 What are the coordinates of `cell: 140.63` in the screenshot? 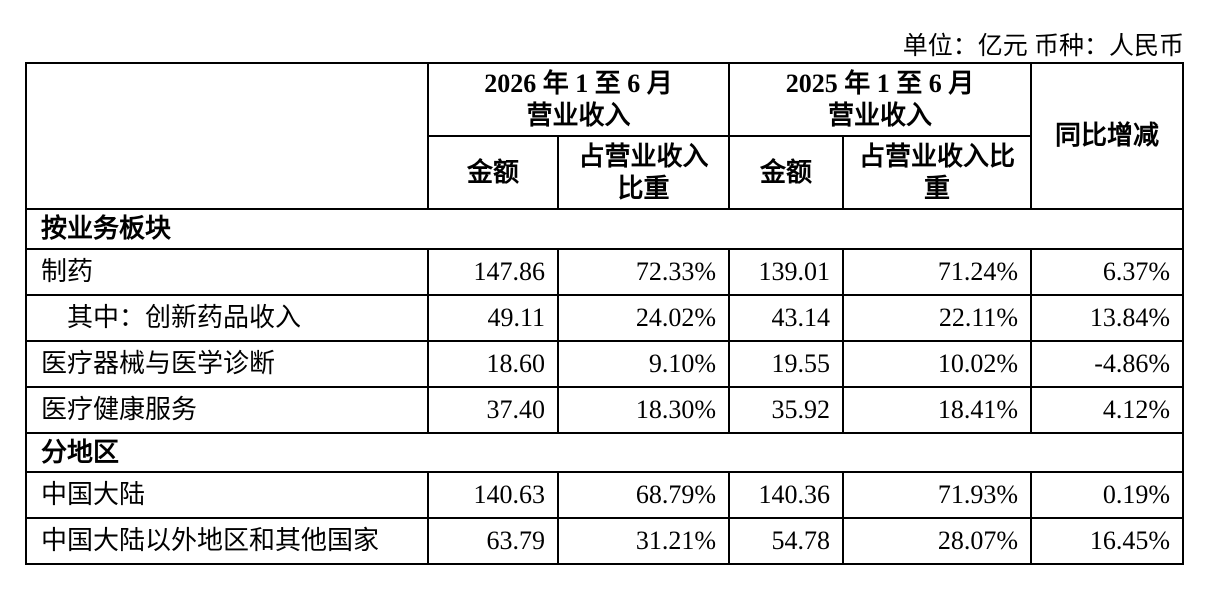 It's located at (493, 495).